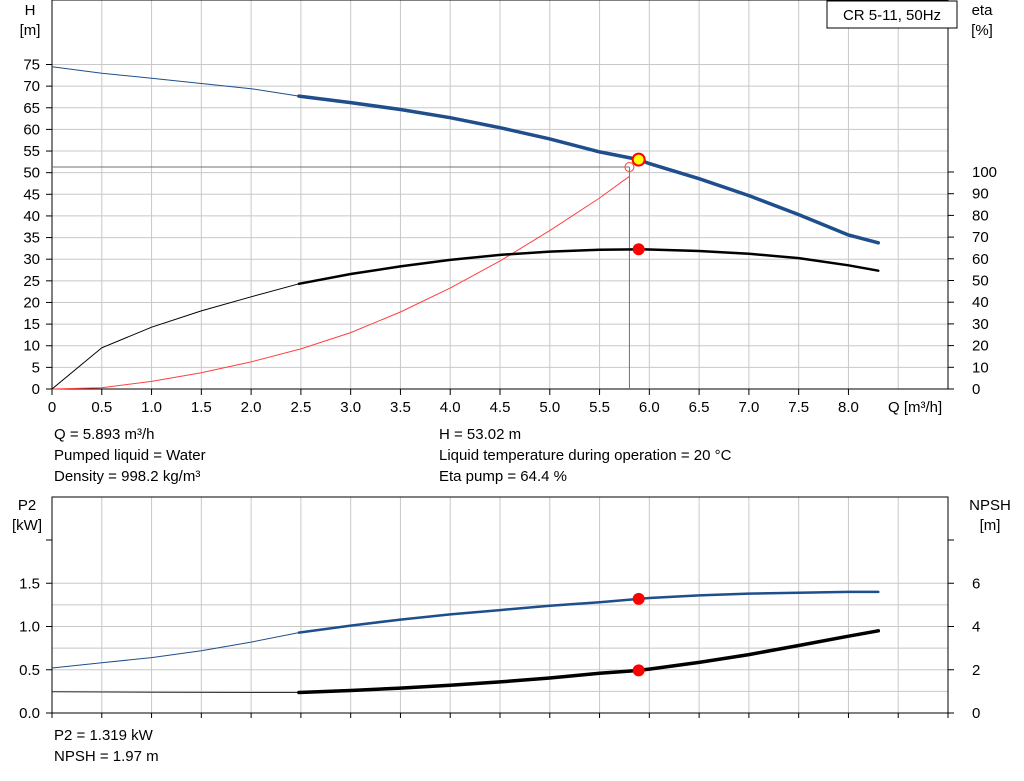  I want to click on info-block-bottom: P2 = 1.319 kW NPSH = 1.97 m, so click(106, 746).